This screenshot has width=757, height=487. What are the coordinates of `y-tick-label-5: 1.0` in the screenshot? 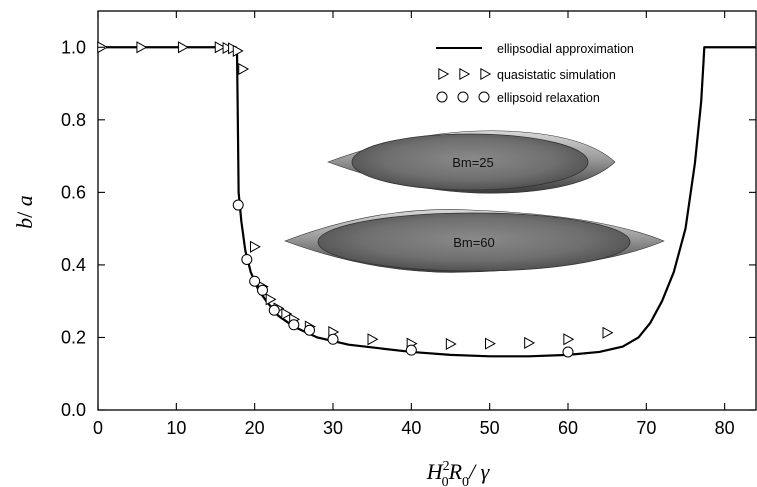 It's located at (73, 47).